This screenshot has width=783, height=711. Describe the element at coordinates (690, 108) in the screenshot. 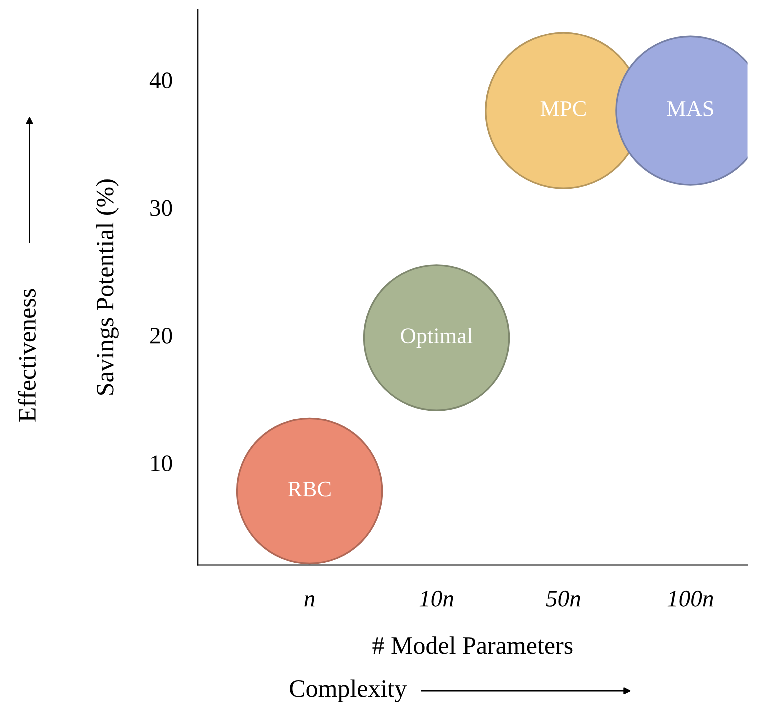

I see `series-label: MAS` at that location.